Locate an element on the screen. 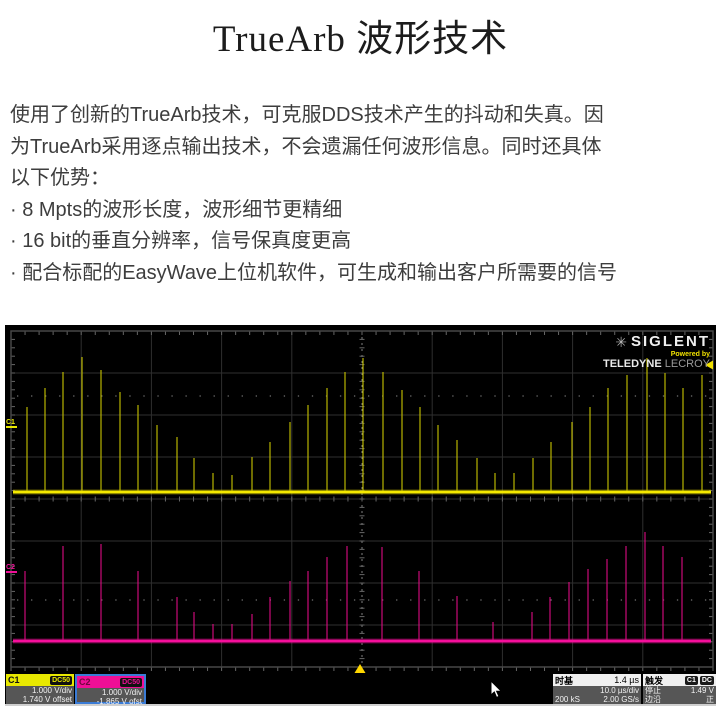 This screenshot has width=721, height=715. vendor-name: TELEDYNE LECROY is located at coordinates (656, 364).